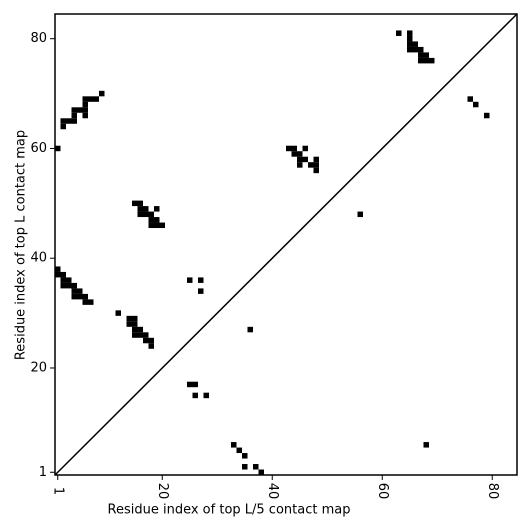 The image size is (531, 531). Describe the element at coordinates (38, 367) in the screenshot. I see `y-tick-label: 20` at that location.